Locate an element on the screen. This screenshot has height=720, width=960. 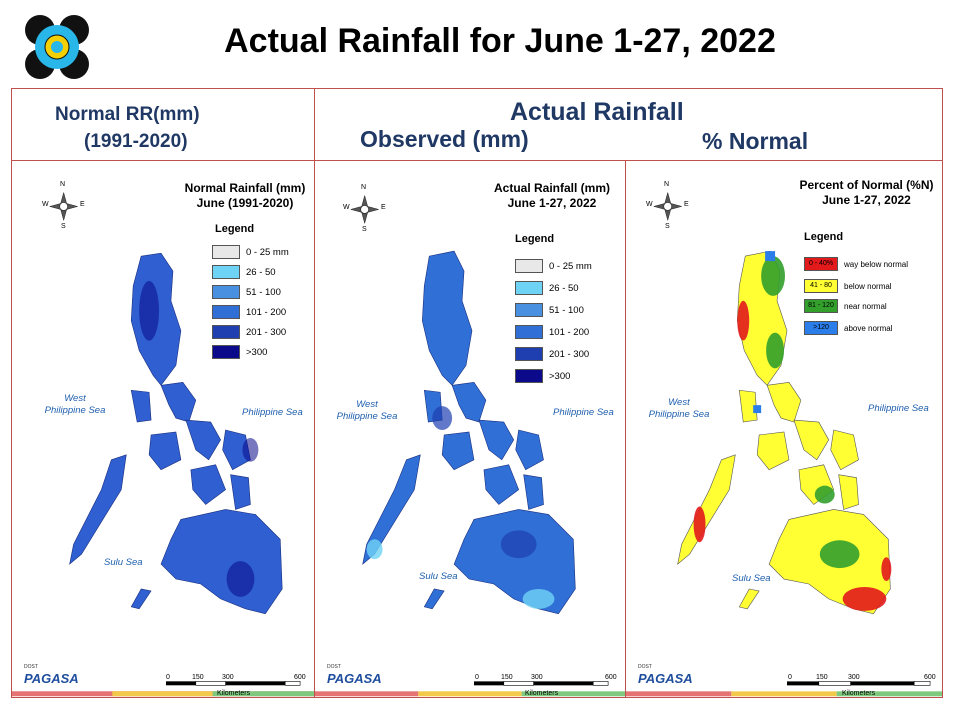
pagasa-seal-logo is located at coordinates (57, 47).